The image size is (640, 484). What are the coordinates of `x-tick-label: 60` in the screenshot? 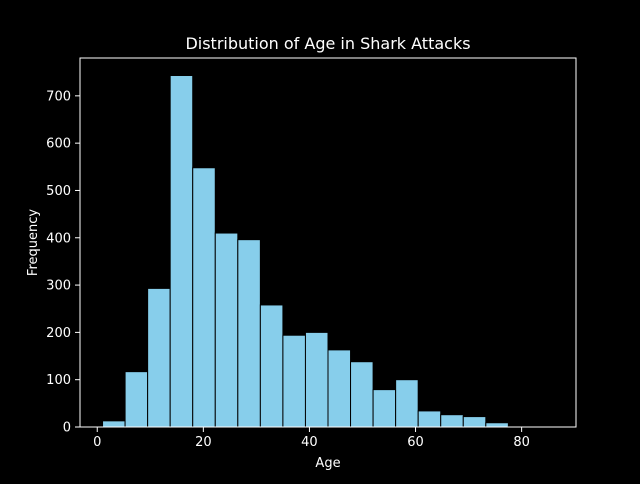 It's located at (415, 442).